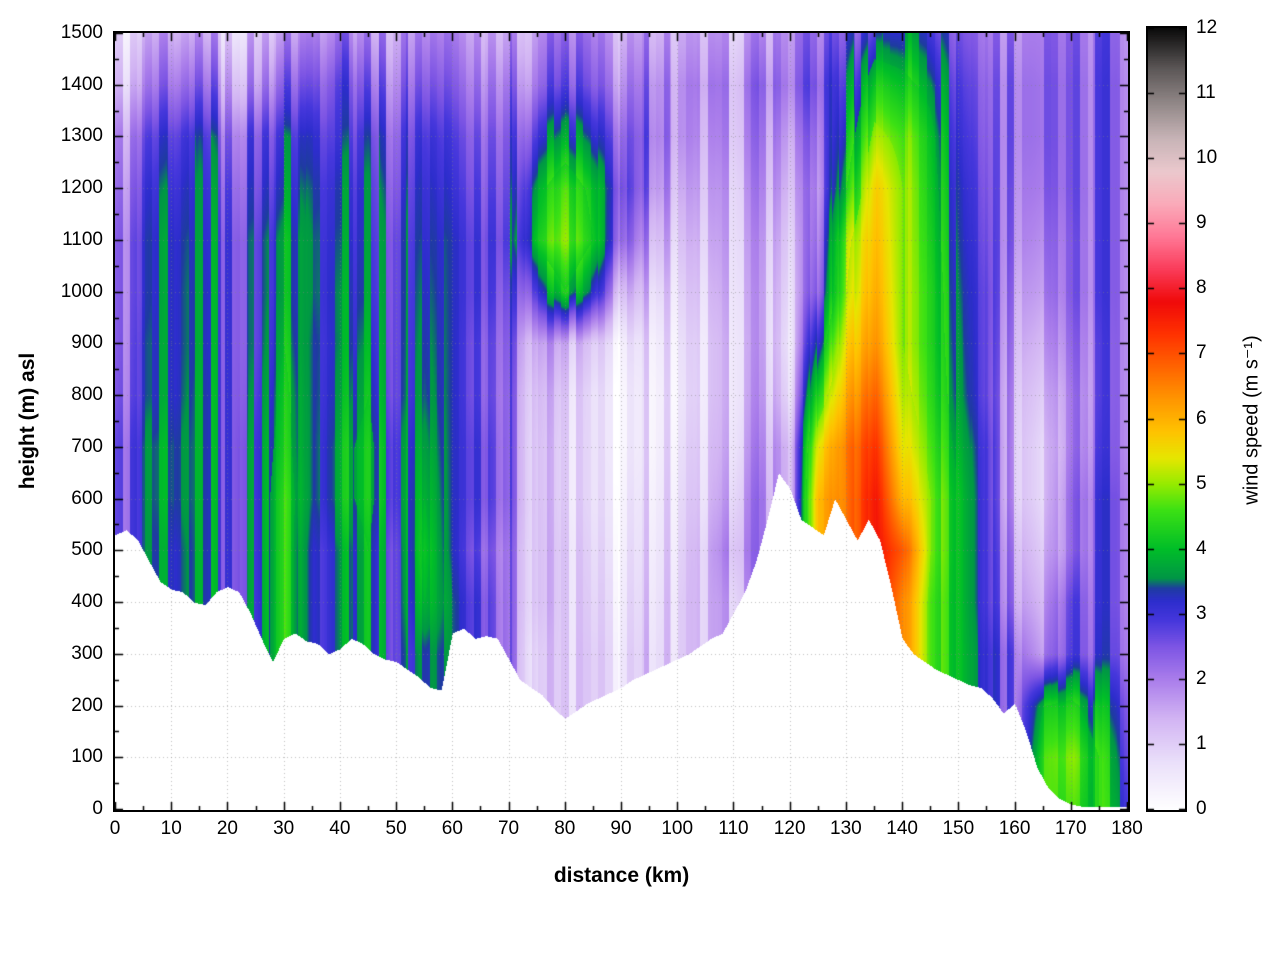  What do you see at coordinates (1206, 93) in the screenshot?
I see `colorbar-tick-label: 11` at bounding box center [1206, 93].